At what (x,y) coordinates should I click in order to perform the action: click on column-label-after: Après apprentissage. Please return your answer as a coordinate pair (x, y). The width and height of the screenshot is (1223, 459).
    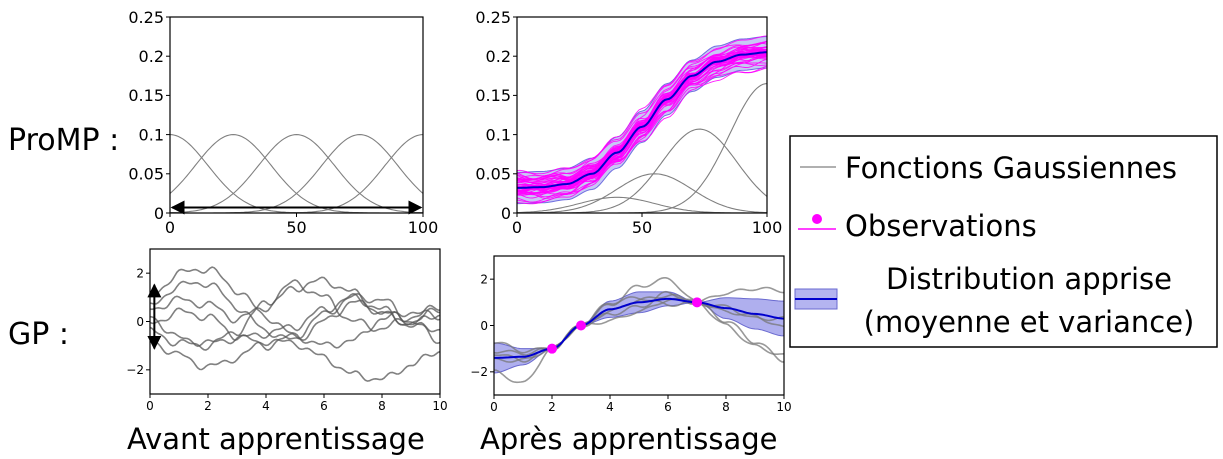
    Looking at the image, I should click on (628, 439).